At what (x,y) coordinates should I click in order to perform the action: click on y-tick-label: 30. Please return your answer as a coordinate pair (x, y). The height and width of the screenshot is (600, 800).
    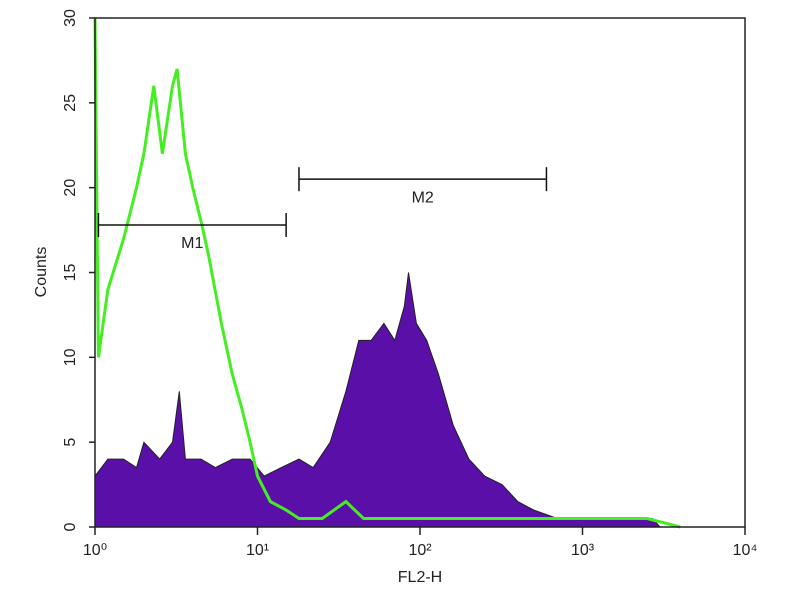
    Looking at the image, I should click on (70, 18).